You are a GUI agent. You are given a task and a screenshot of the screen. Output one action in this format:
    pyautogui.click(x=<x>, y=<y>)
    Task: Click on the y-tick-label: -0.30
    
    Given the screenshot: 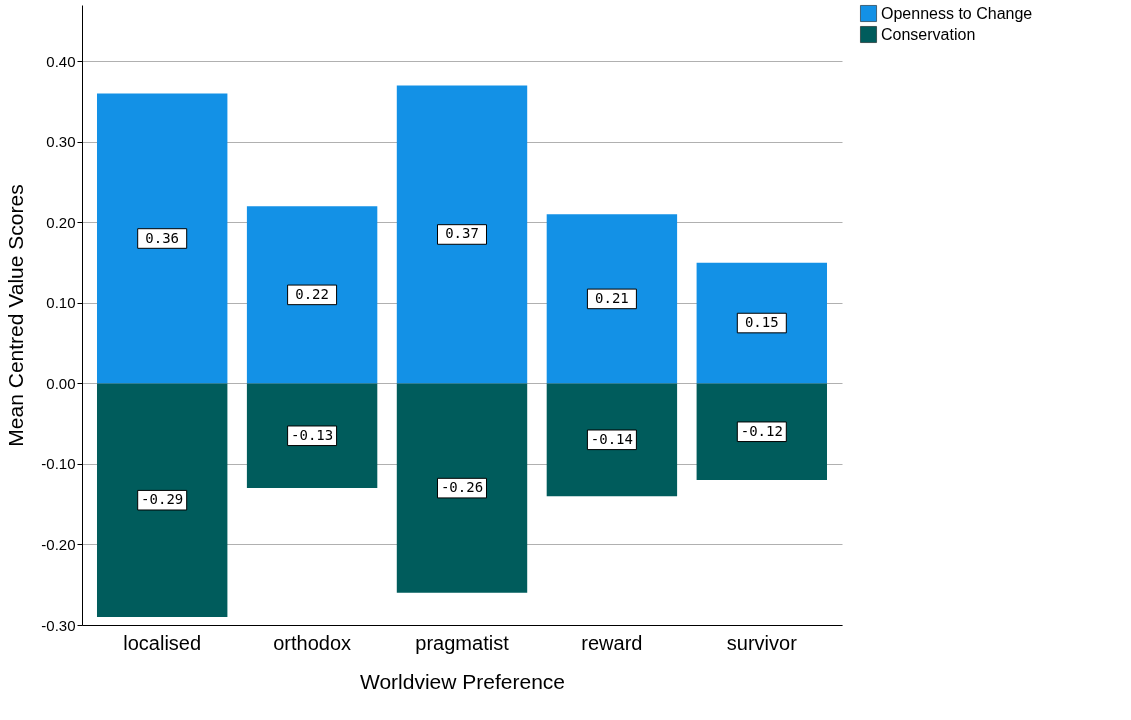 What is the action you would take?
    pyautogui.click(x=58, y=625)
    